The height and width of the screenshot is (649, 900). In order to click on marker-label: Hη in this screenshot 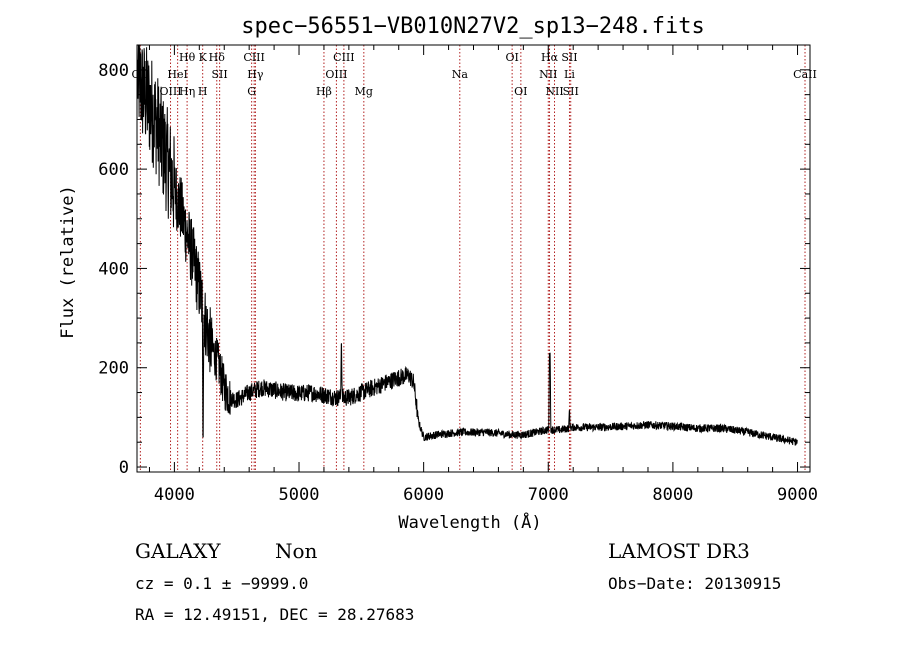, I will do `click(187, 91)`.